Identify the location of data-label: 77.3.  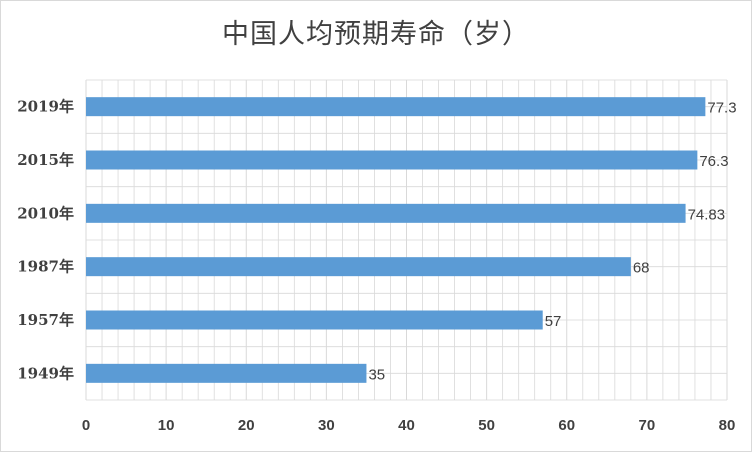
(721, 108).